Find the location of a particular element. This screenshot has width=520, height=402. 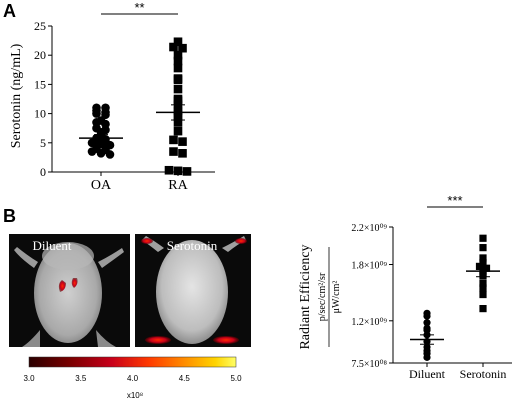

colorbar-tick-label: 3.5 is located at coordinates (81, 378).